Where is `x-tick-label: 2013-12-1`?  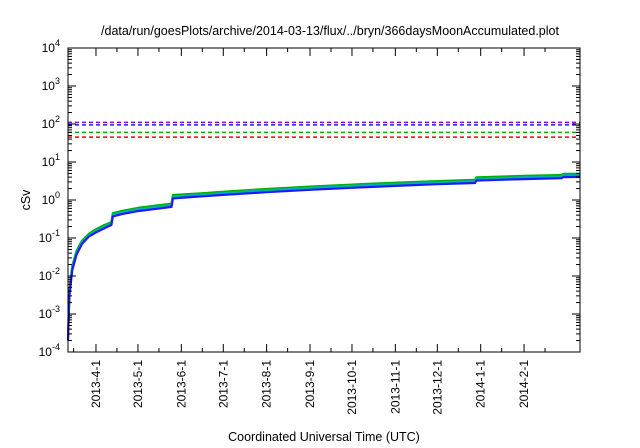 x-tick-label: 2013-12-1 is located at coordinates (437, 387).